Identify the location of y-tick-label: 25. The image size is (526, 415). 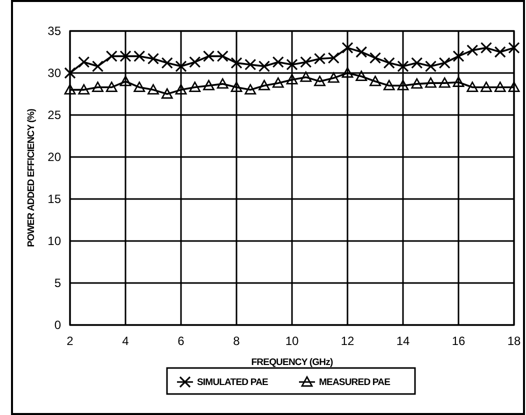
(55, 115).